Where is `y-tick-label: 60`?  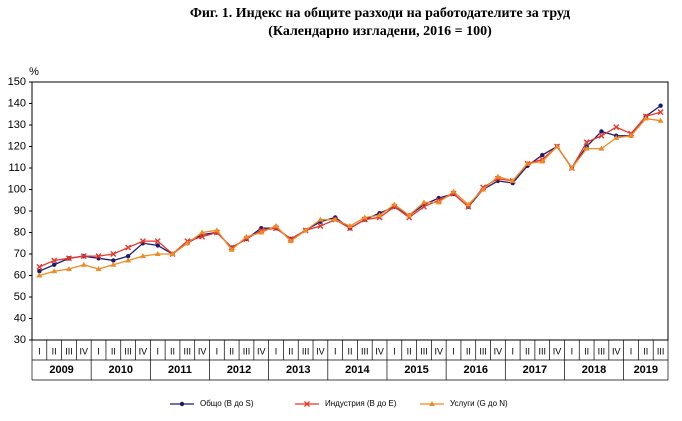 y-tick-label: 60 is located at coordinates (20, 275).